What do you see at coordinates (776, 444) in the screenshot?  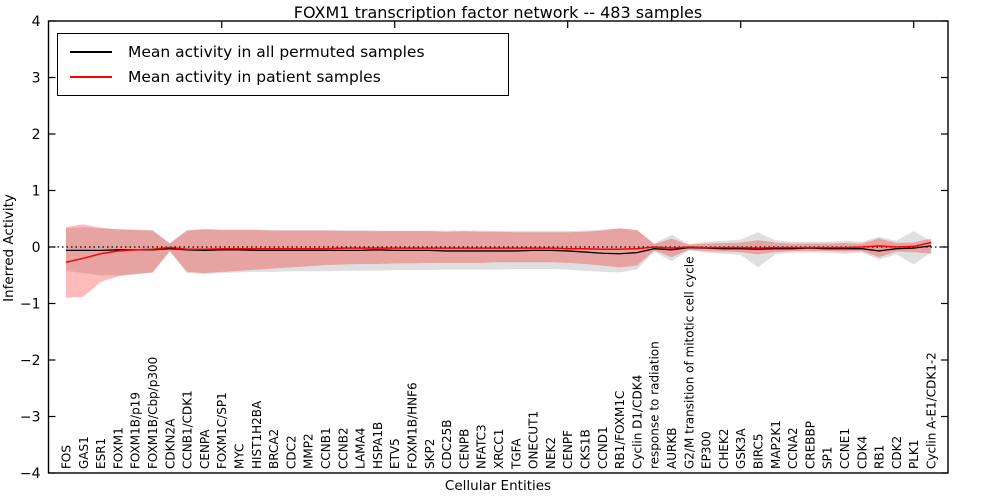 I see `x-category-label: MAP2K1` at bounding box center [776, 444].